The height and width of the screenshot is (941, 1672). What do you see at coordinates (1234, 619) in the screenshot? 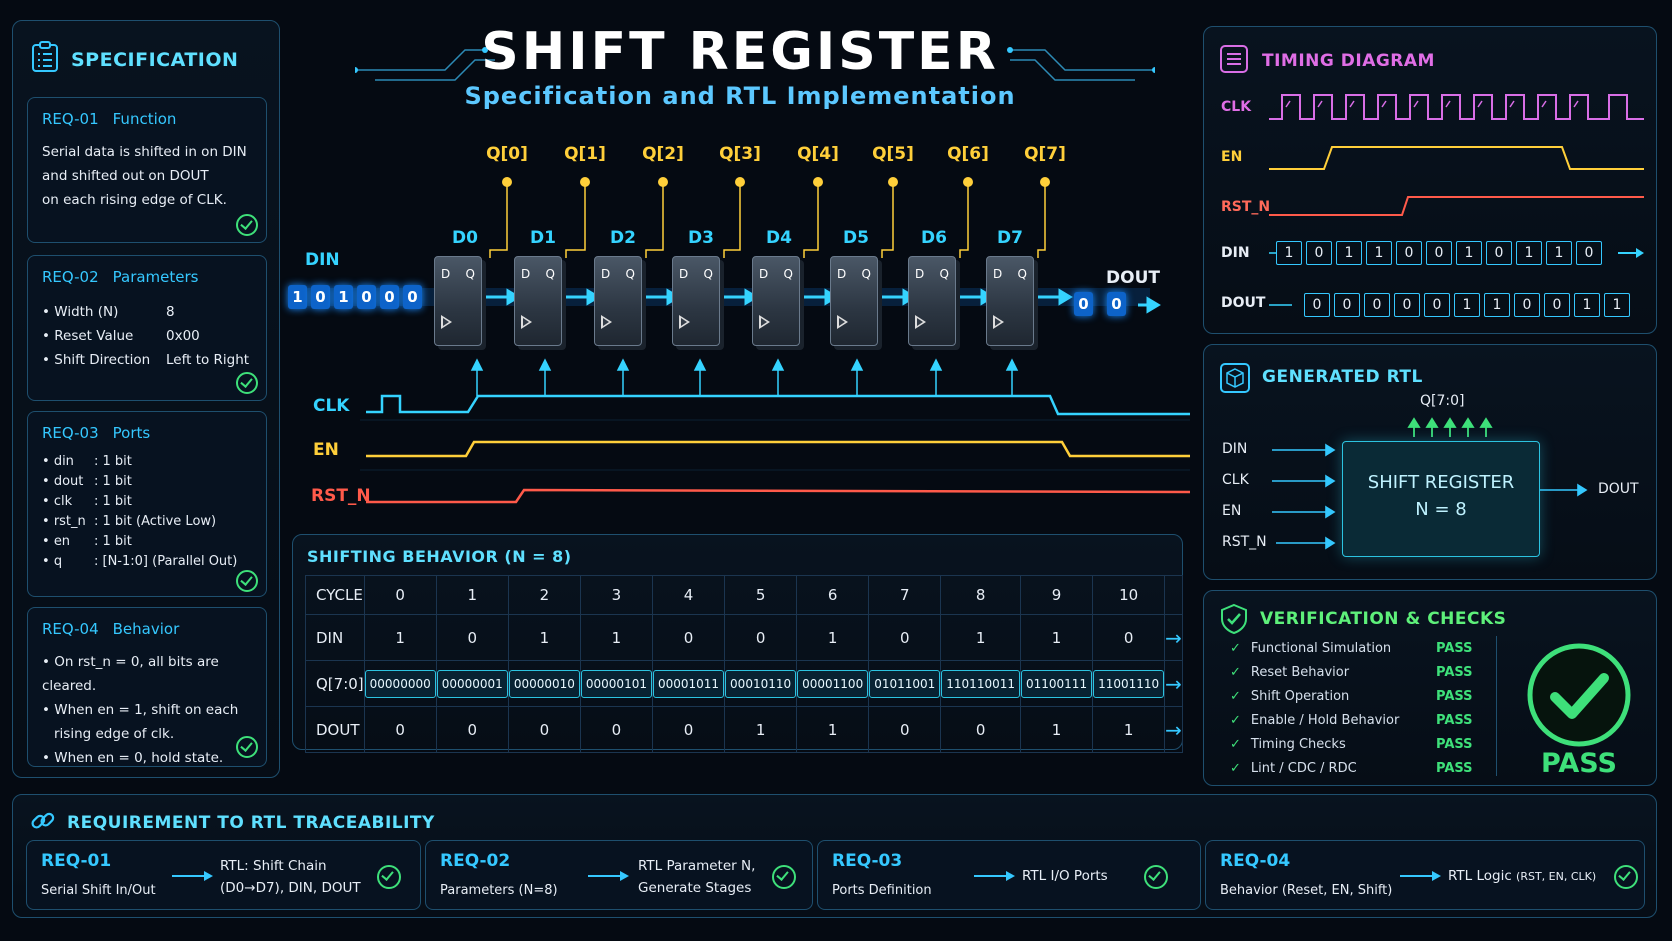
I see `shield-check-icon` at bounding box center [1234, 619].